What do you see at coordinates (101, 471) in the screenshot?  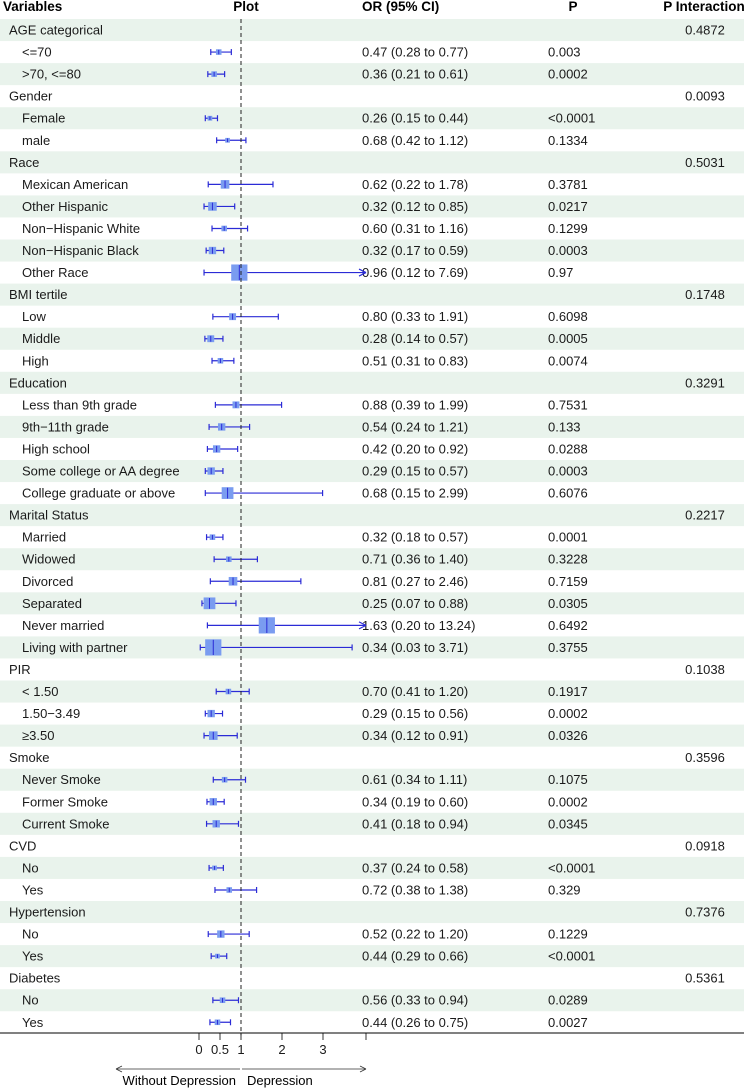 I see `row-label: Some college or AA degree` at bounding box center [101, 471].